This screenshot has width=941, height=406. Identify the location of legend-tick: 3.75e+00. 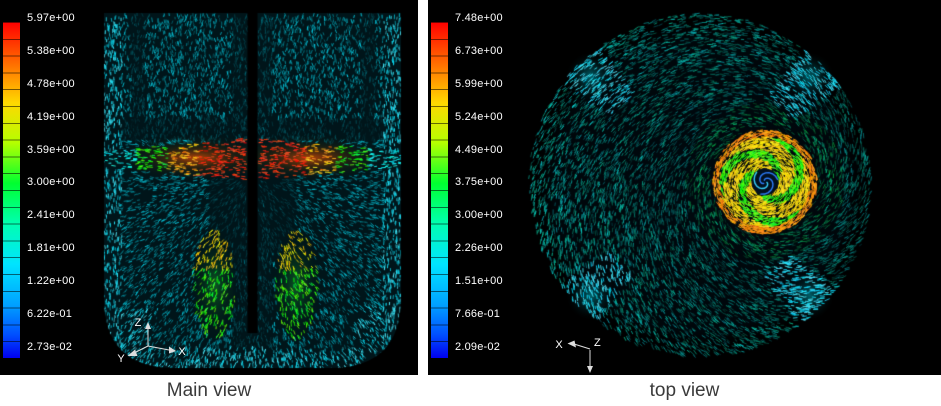
(479, 182).